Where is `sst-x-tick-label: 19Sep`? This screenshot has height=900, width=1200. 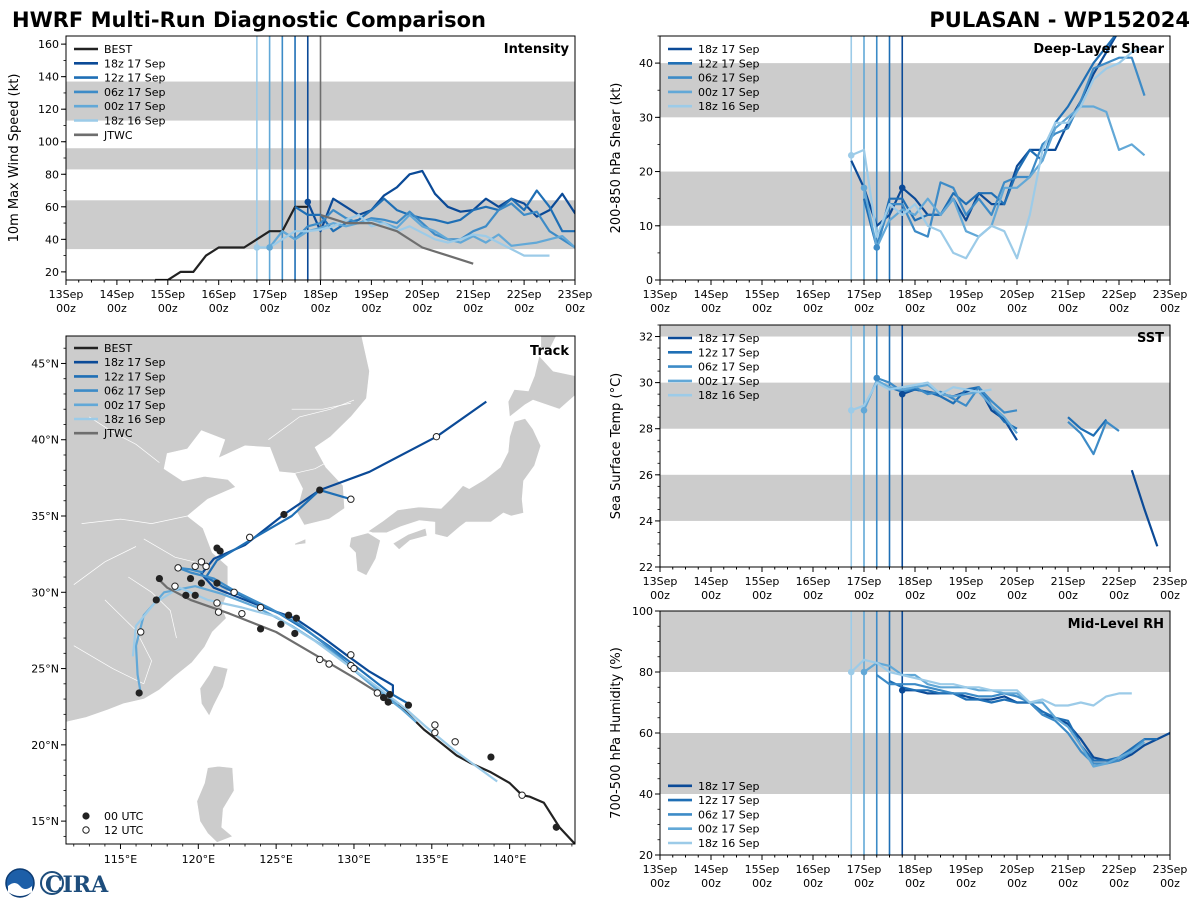
sst-x-tick-label: 19Sep is located at coordinates (966, 581).